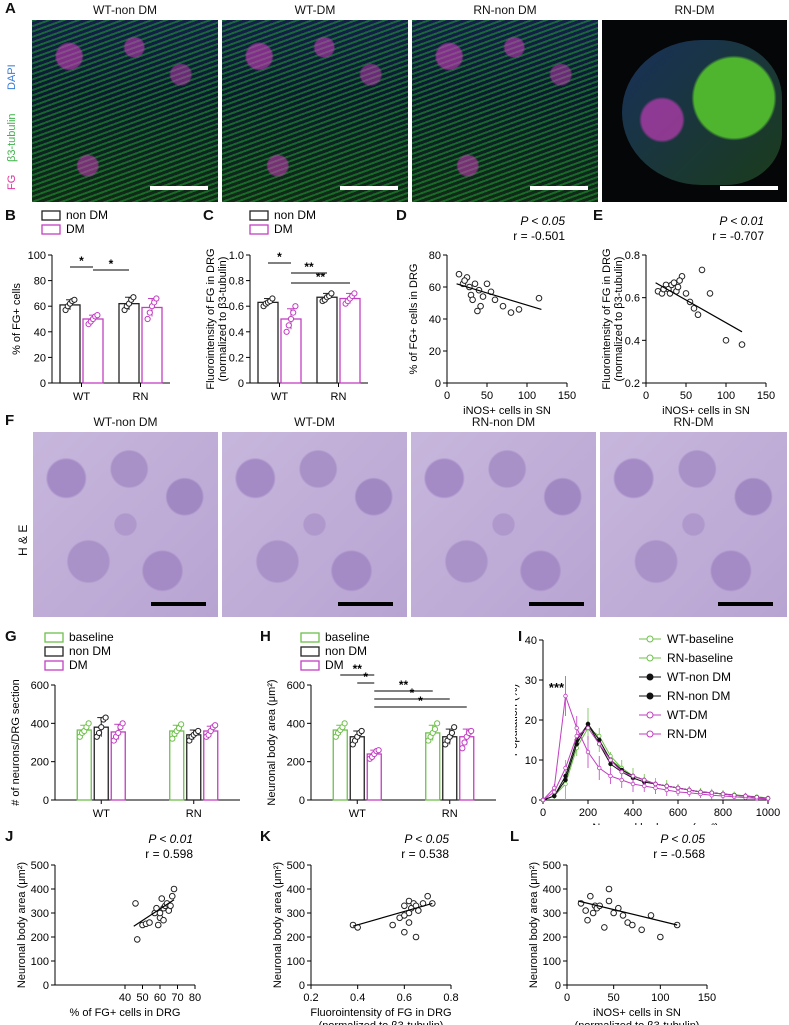 The image size is (789, 1025). What do you see at coordinates (619, 319) in the screenshot?
I see `y-axis-label-2: (normalized to β3-tubulin)` at bounding box center [619, 319].